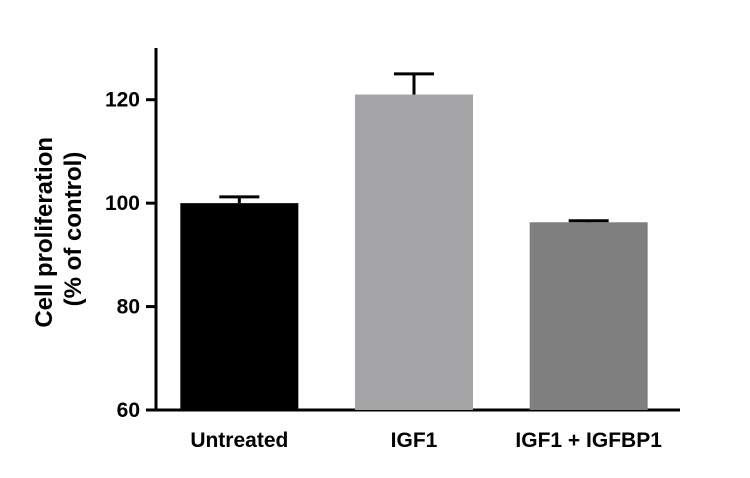  Describe the element at coordinates (122, 203) in the screenshot. I see `y-tick-label: 100` at that location.